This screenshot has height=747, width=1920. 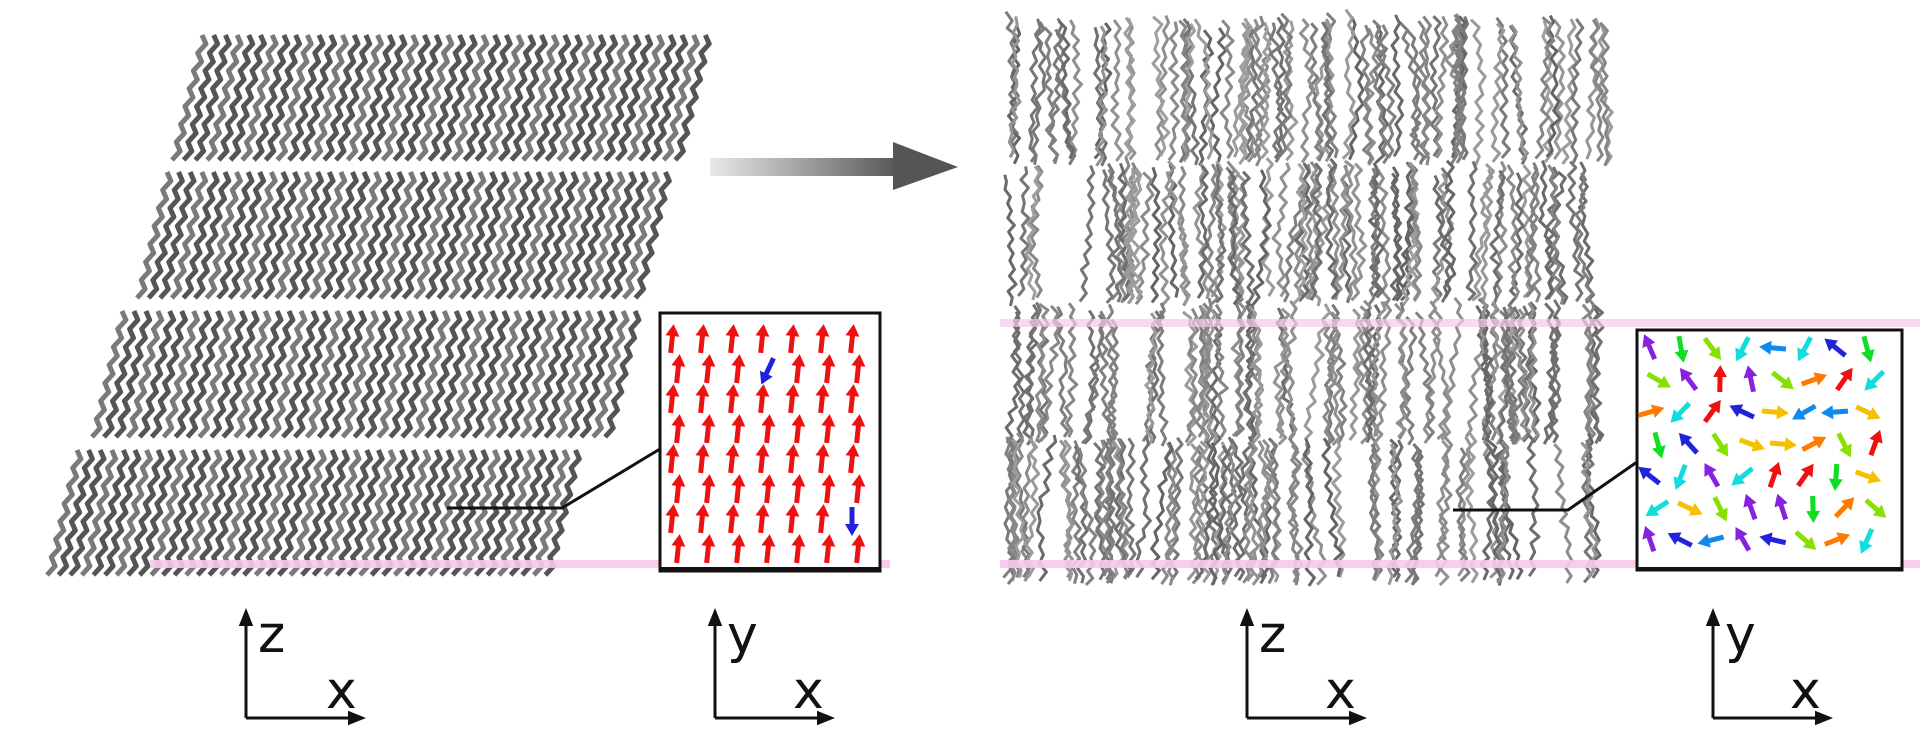 What do you see at coordinates (1460, 323) in the screenshot?
I see `highlight-band-top-right` at bounding box center [1460, 323].